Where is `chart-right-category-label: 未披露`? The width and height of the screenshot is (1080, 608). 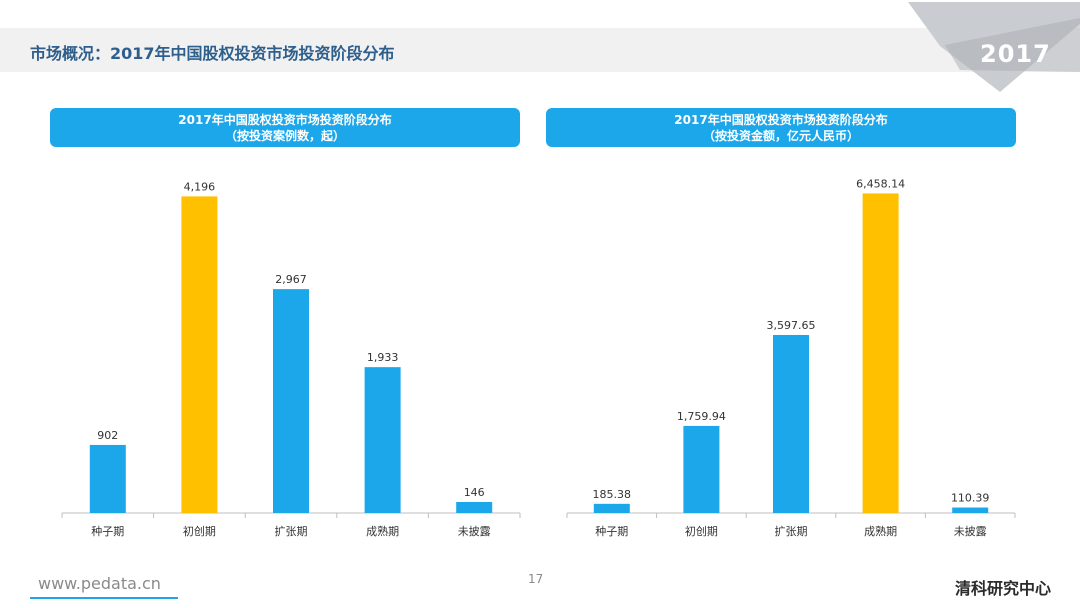
chart-right-category-label: 未披露 is located at coordinates (970, 531).